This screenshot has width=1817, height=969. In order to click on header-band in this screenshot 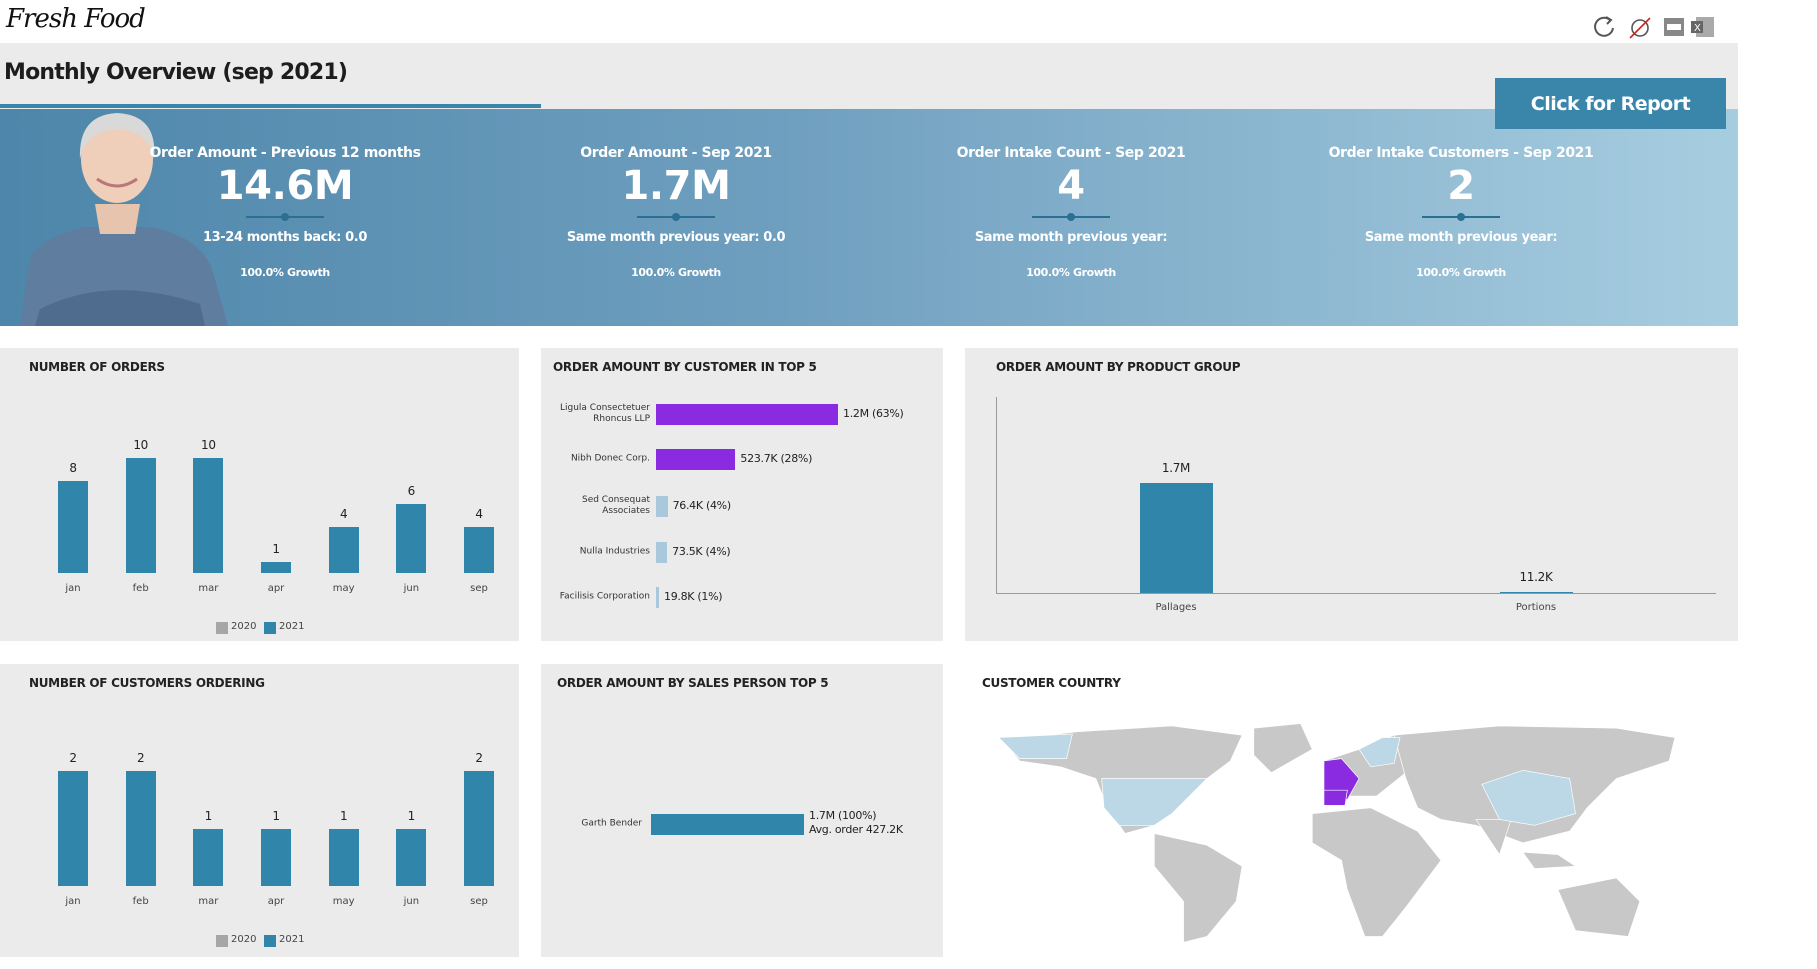, I will do `click(869, 76)`.